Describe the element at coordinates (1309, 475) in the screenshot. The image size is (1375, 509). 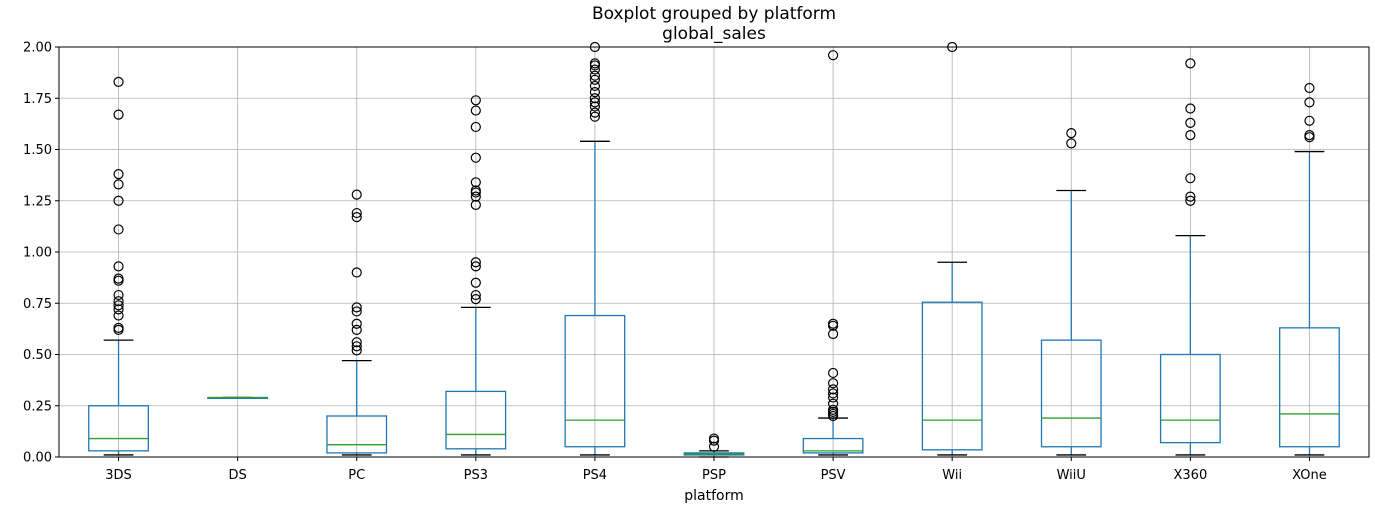
I see `x-tick-label: XOne` at that location.